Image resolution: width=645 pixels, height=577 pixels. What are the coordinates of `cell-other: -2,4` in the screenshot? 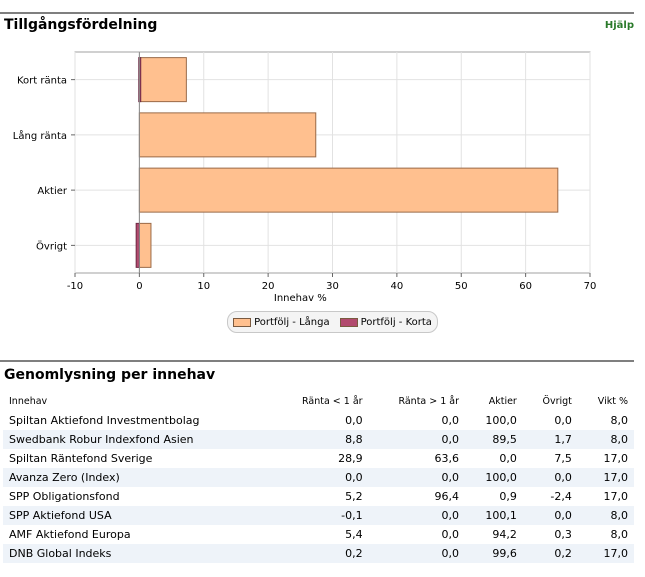 It's located at (561, 496).